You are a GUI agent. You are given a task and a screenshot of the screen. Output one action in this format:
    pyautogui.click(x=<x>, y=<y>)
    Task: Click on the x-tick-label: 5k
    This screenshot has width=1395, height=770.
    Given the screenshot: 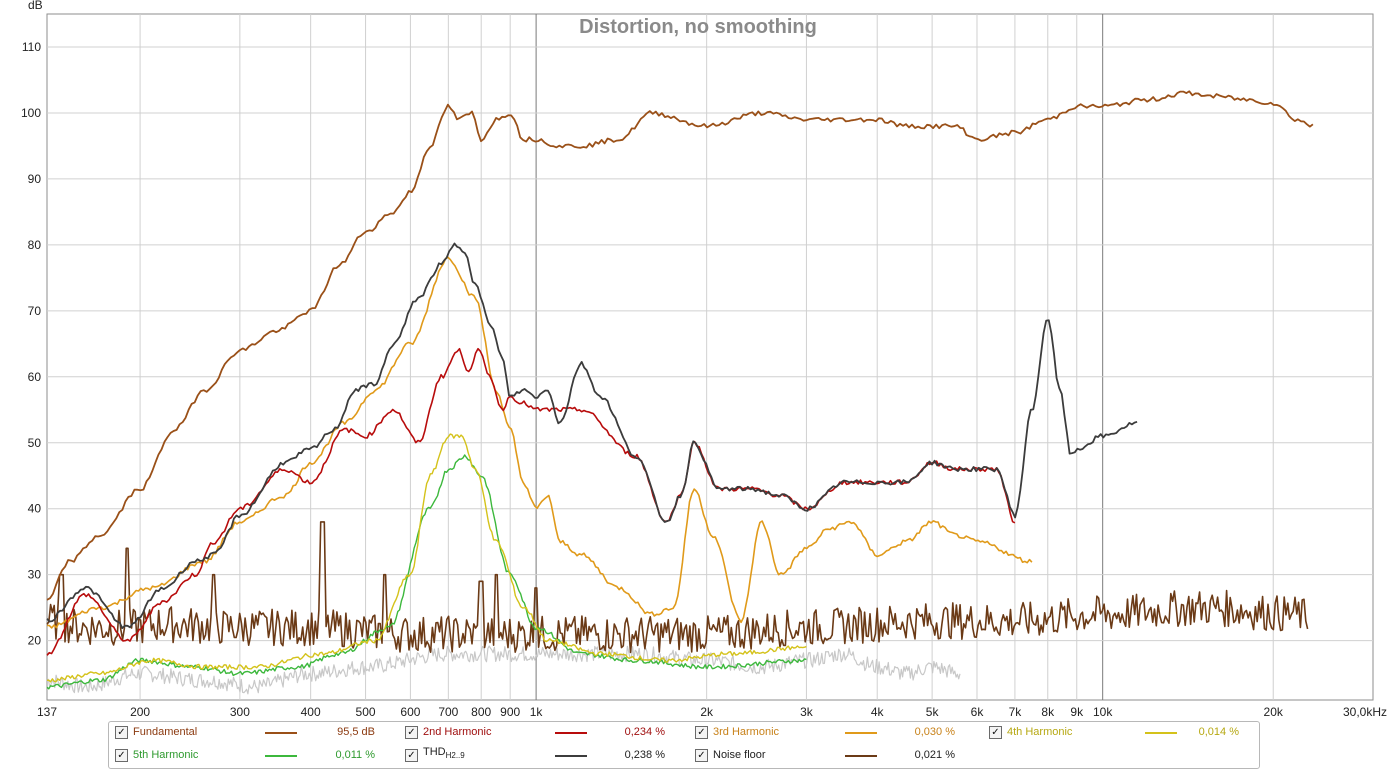 What is the action you would take?
    pyautogui.click(x=933, y=712)
    